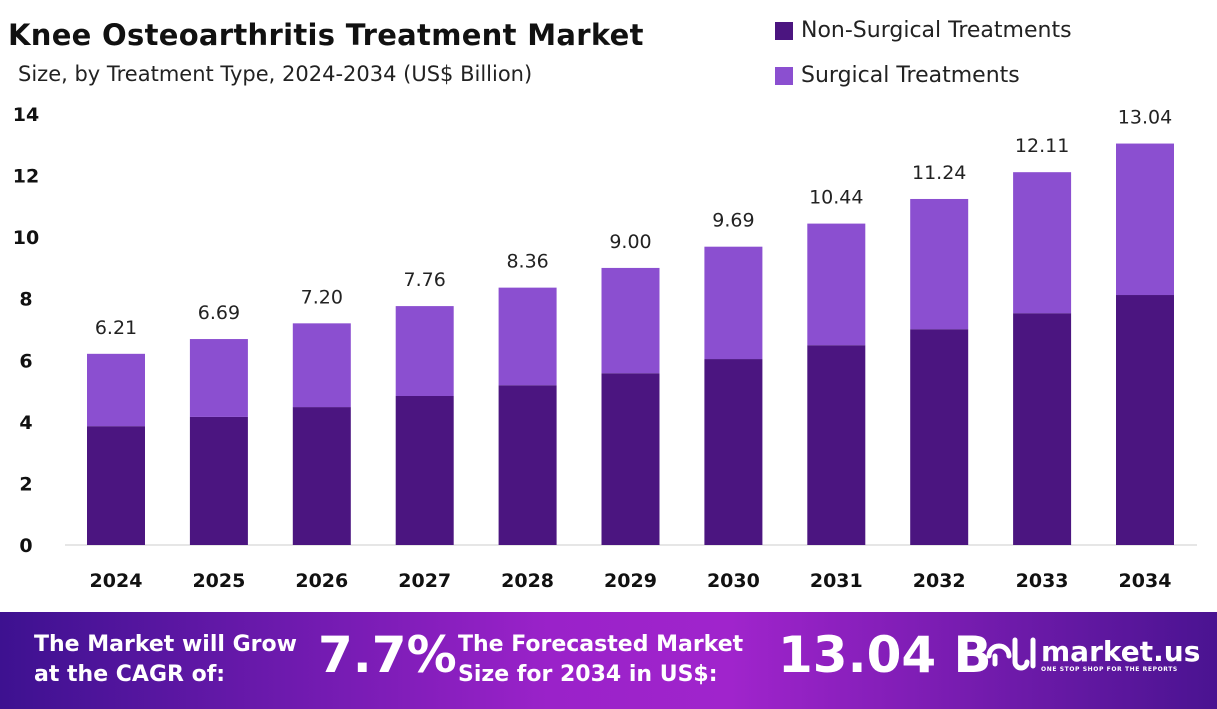  Describe the element at coordinates (25, 423) in the screenshot. I see `y-tick-label: 4` at that location.